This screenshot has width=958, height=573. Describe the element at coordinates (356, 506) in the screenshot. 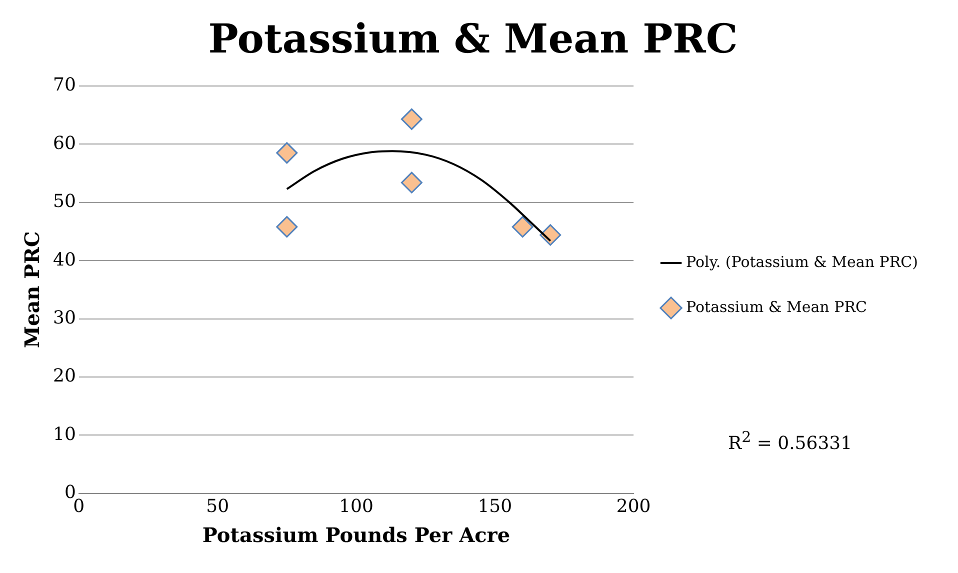

I see `x-tick-label: 100` at that location.